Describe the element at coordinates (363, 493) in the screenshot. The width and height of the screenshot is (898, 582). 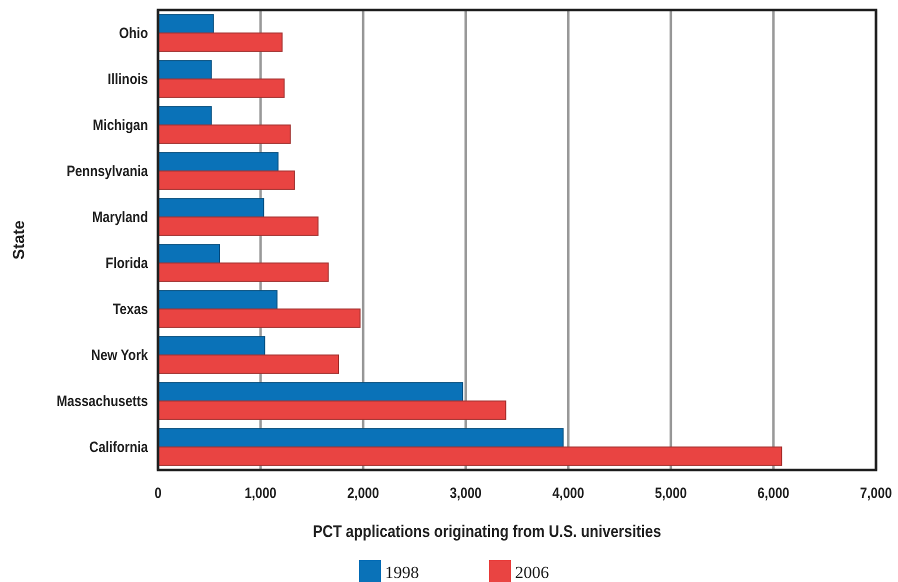
I see `x-tick-label: 2,000` at that location.